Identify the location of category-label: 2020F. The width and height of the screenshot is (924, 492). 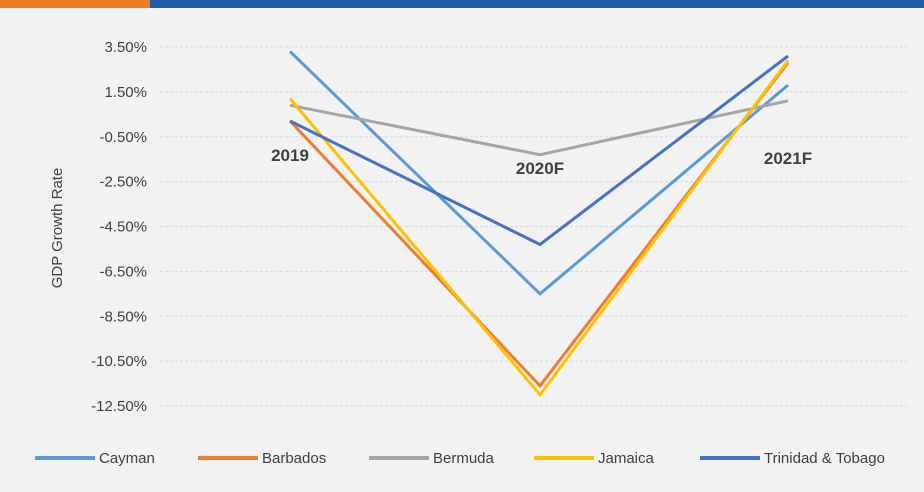
(540, 168).